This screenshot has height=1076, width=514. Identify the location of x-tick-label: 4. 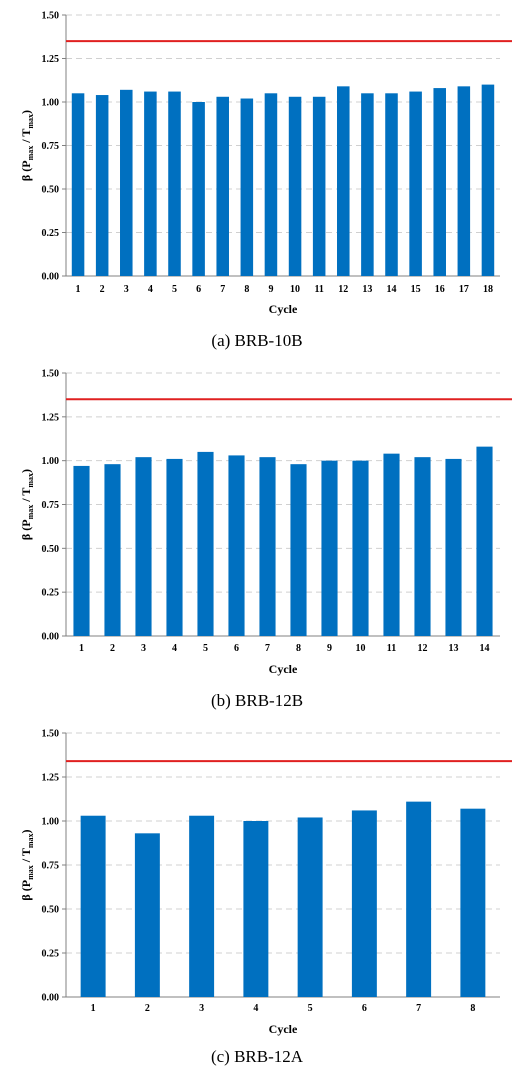
(150, 289).